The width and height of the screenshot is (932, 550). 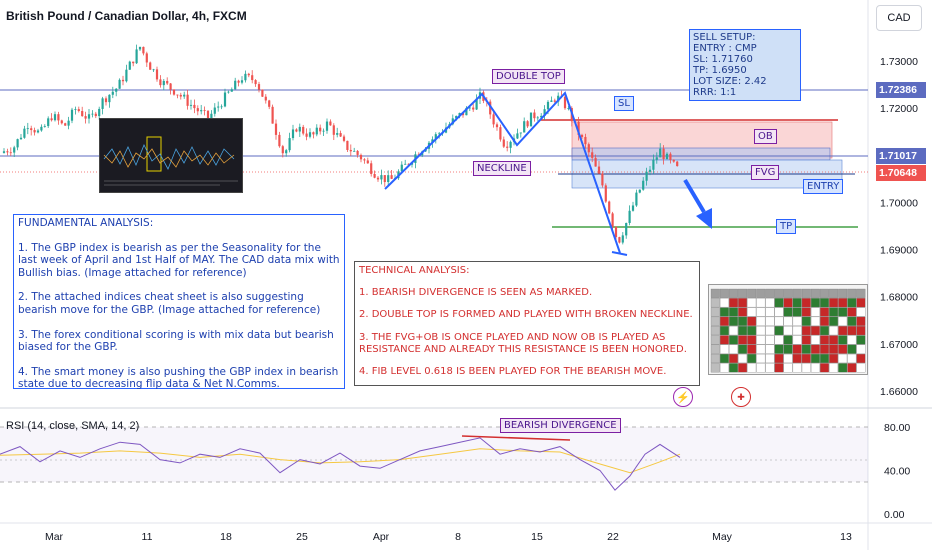 I want to click on currency-button: CAD, so click(x=899, y=18).